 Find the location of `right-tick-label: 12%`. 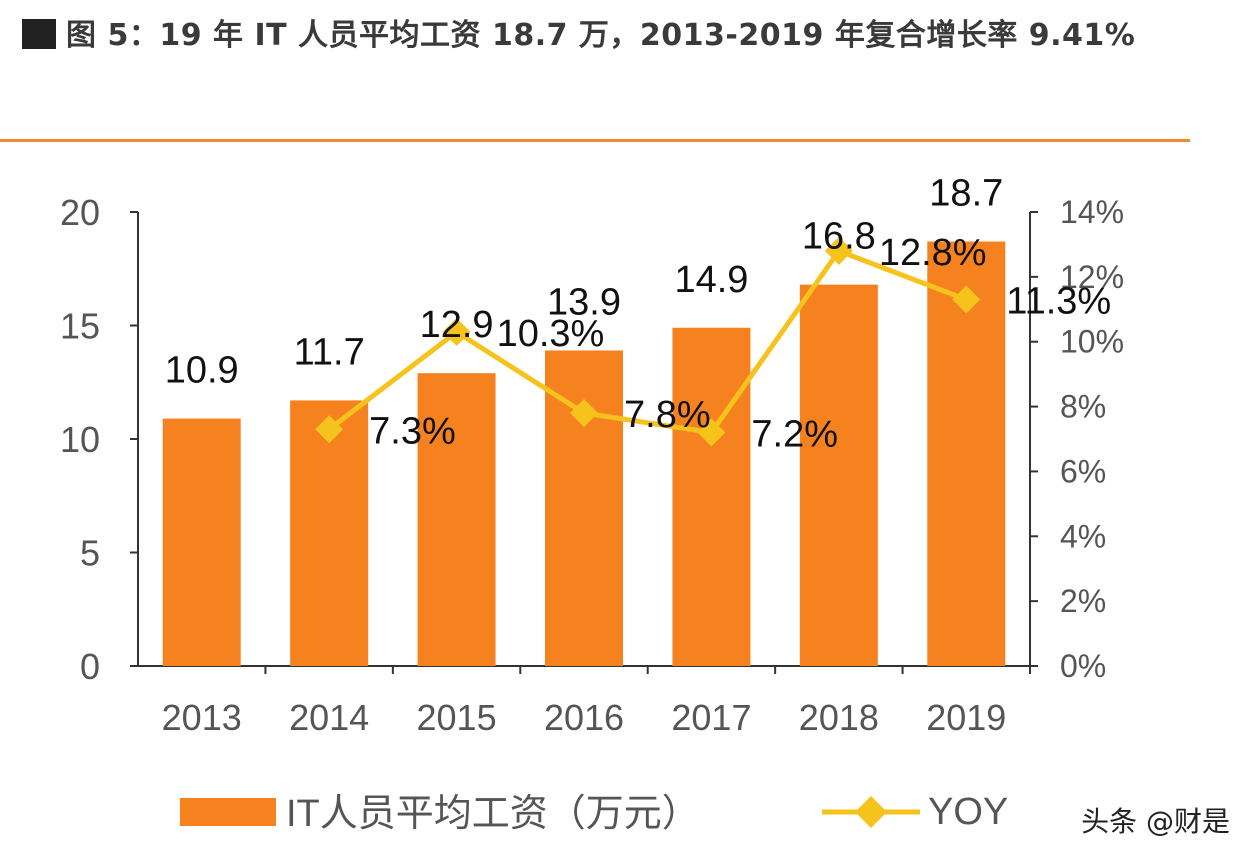

right-tick-label: 12% is located at coordinates (1092, 277).